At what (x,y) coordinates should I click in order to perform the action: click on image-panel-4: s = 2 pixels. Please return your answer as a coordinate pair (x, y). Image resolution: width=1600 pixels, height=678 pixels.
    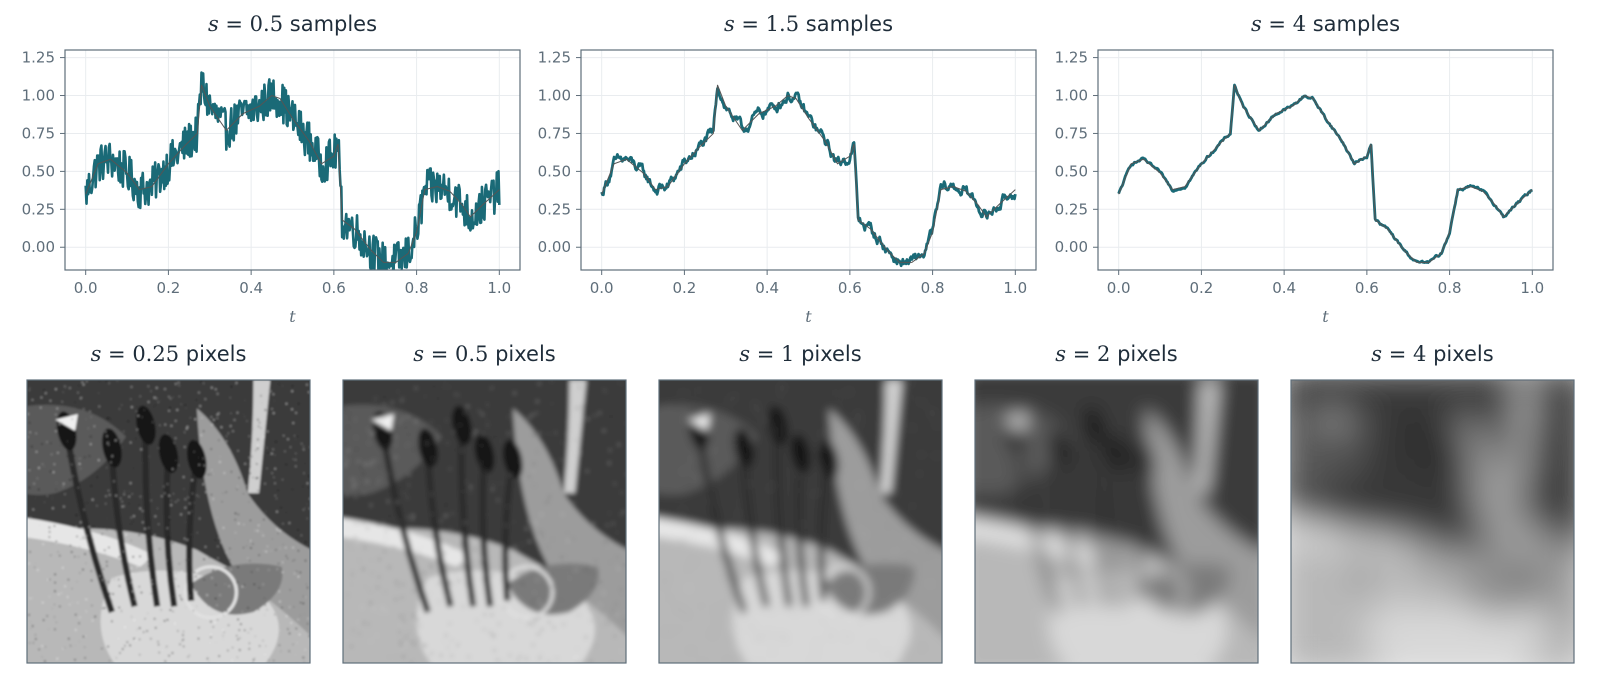
    Looking at the image, I should click on (1116, 503).